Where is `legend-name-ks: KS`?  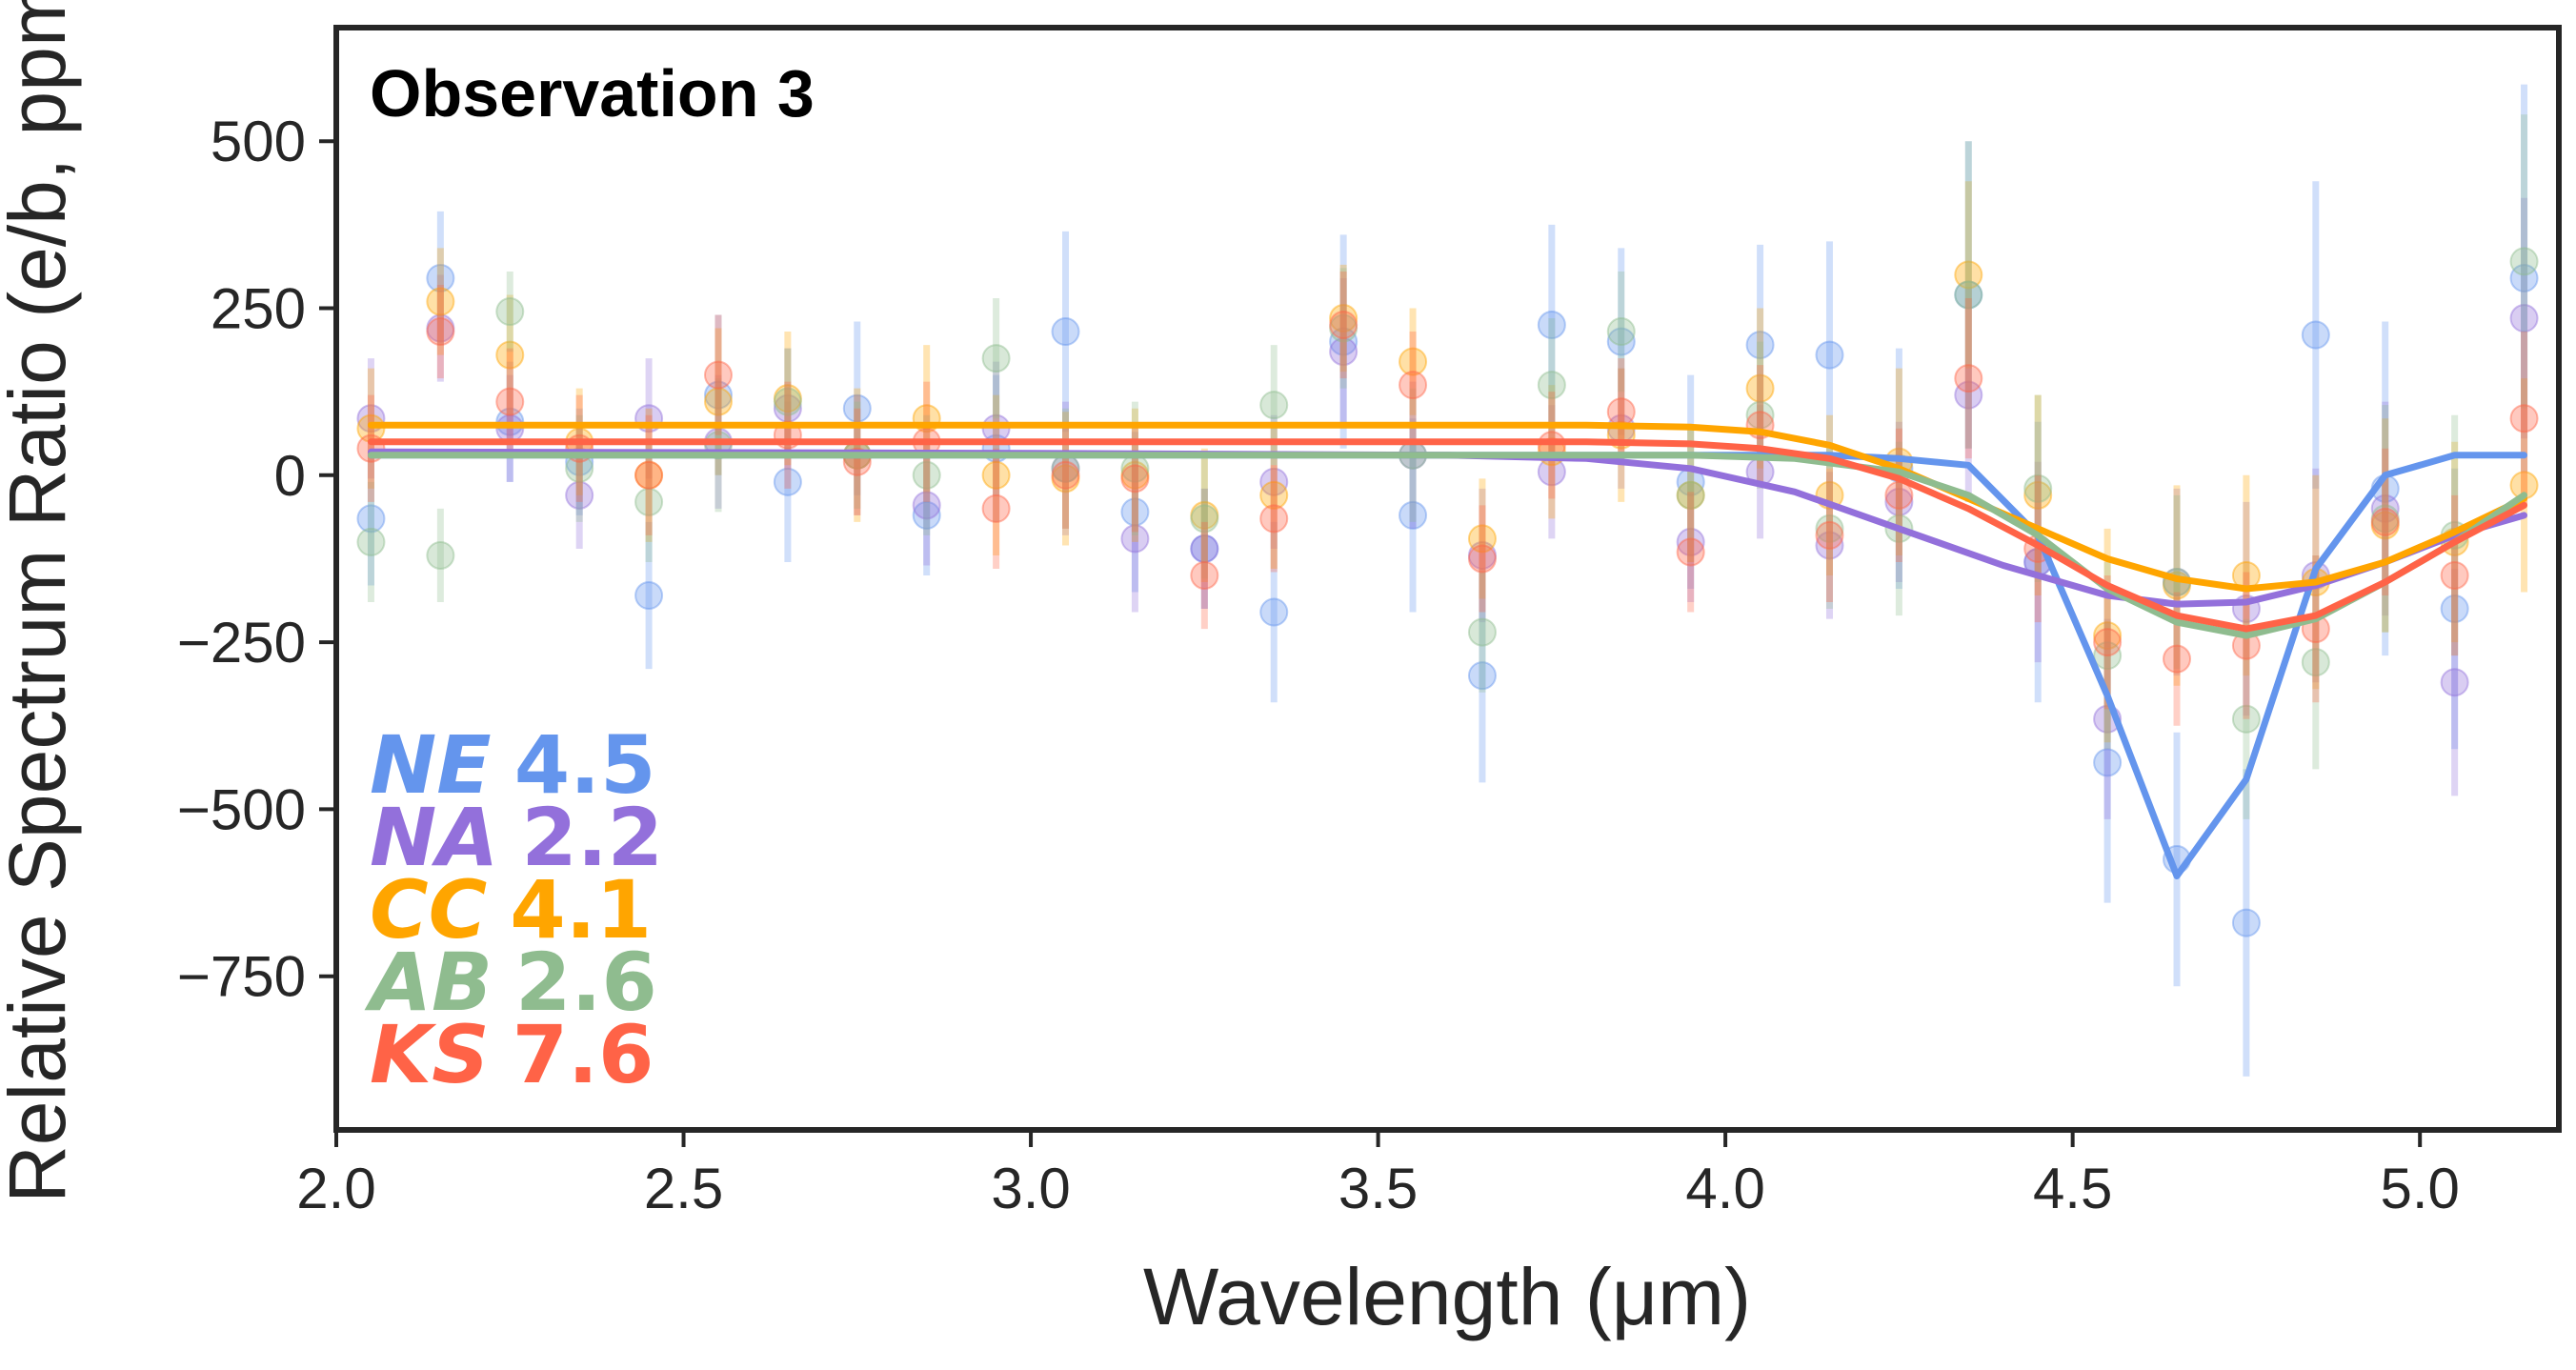 legend-name-ks: KS is located at coordinates (430, 1054).